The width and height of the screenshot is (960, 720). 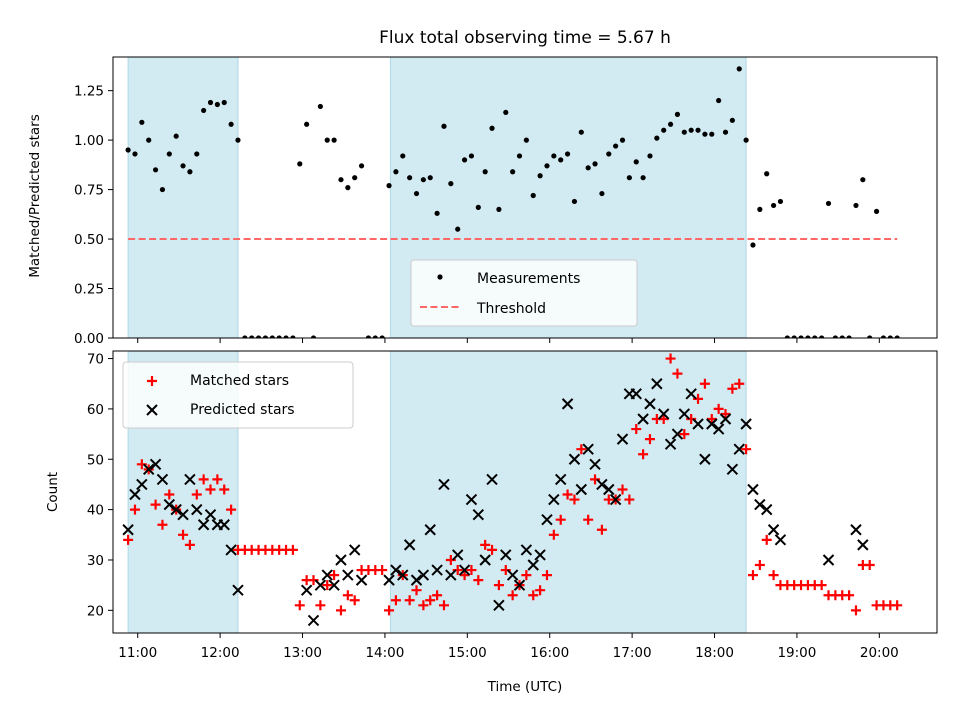 I want to click on y-tick-label: 50, so click(x=95, y=460).